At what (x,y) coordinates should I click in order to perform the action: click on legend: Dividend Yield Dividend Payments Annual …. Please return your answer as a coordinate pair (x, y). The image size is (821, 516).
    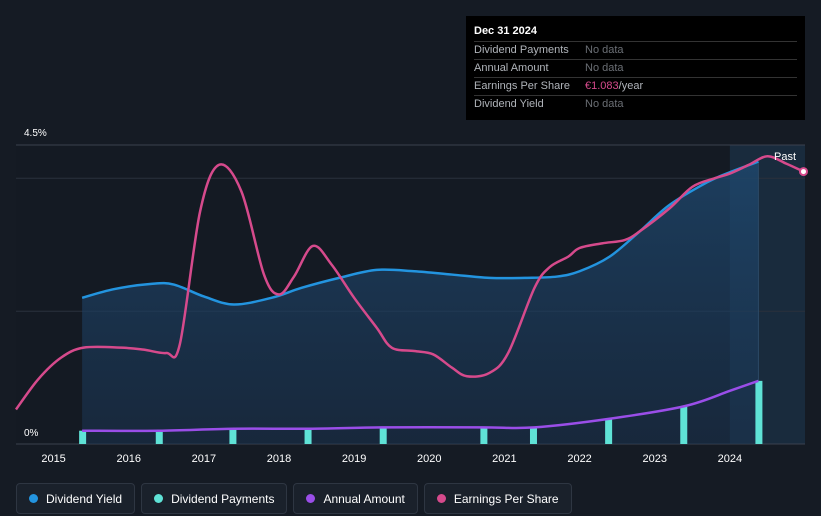
    Looking at the image, I should click on (294, 498).